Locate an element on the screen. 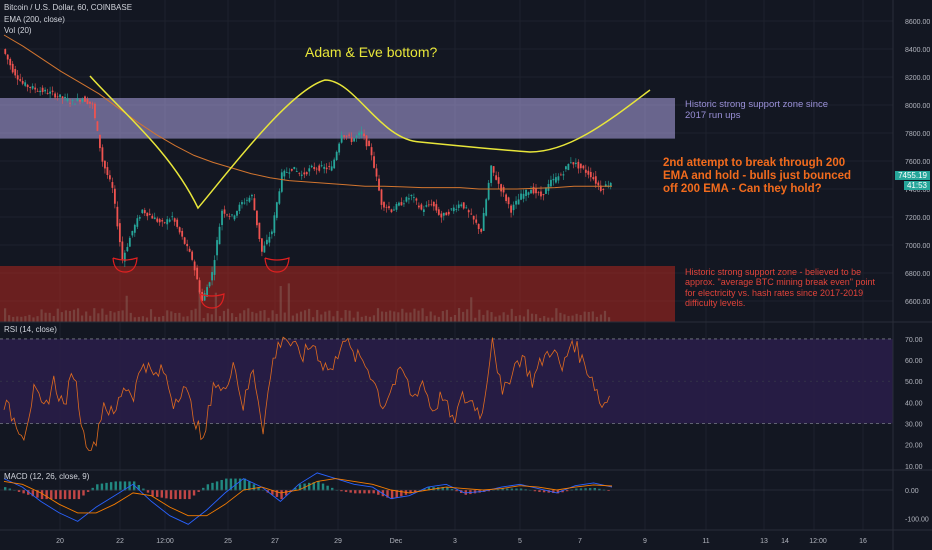 This screenshot has width=932, height=550. adam-eve-annotation: Adam & Eve bottom? is located at coordinates (371, 52).